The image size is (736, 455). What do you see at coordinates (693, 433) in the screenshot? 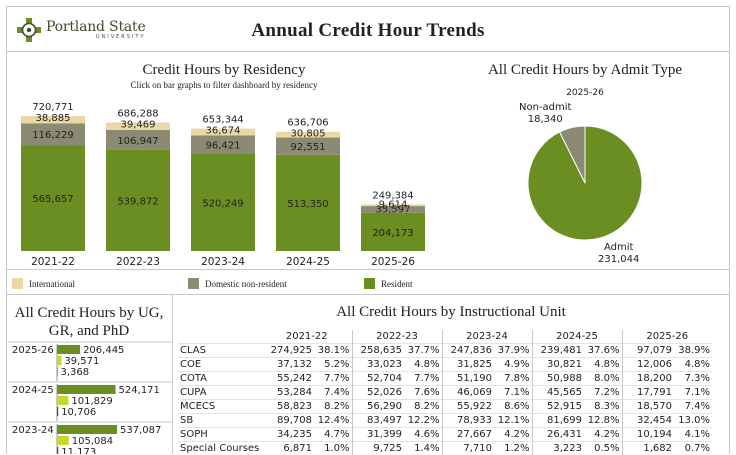
I see `table-cell-percent: 4.1%` at bounding box center [693, 433].